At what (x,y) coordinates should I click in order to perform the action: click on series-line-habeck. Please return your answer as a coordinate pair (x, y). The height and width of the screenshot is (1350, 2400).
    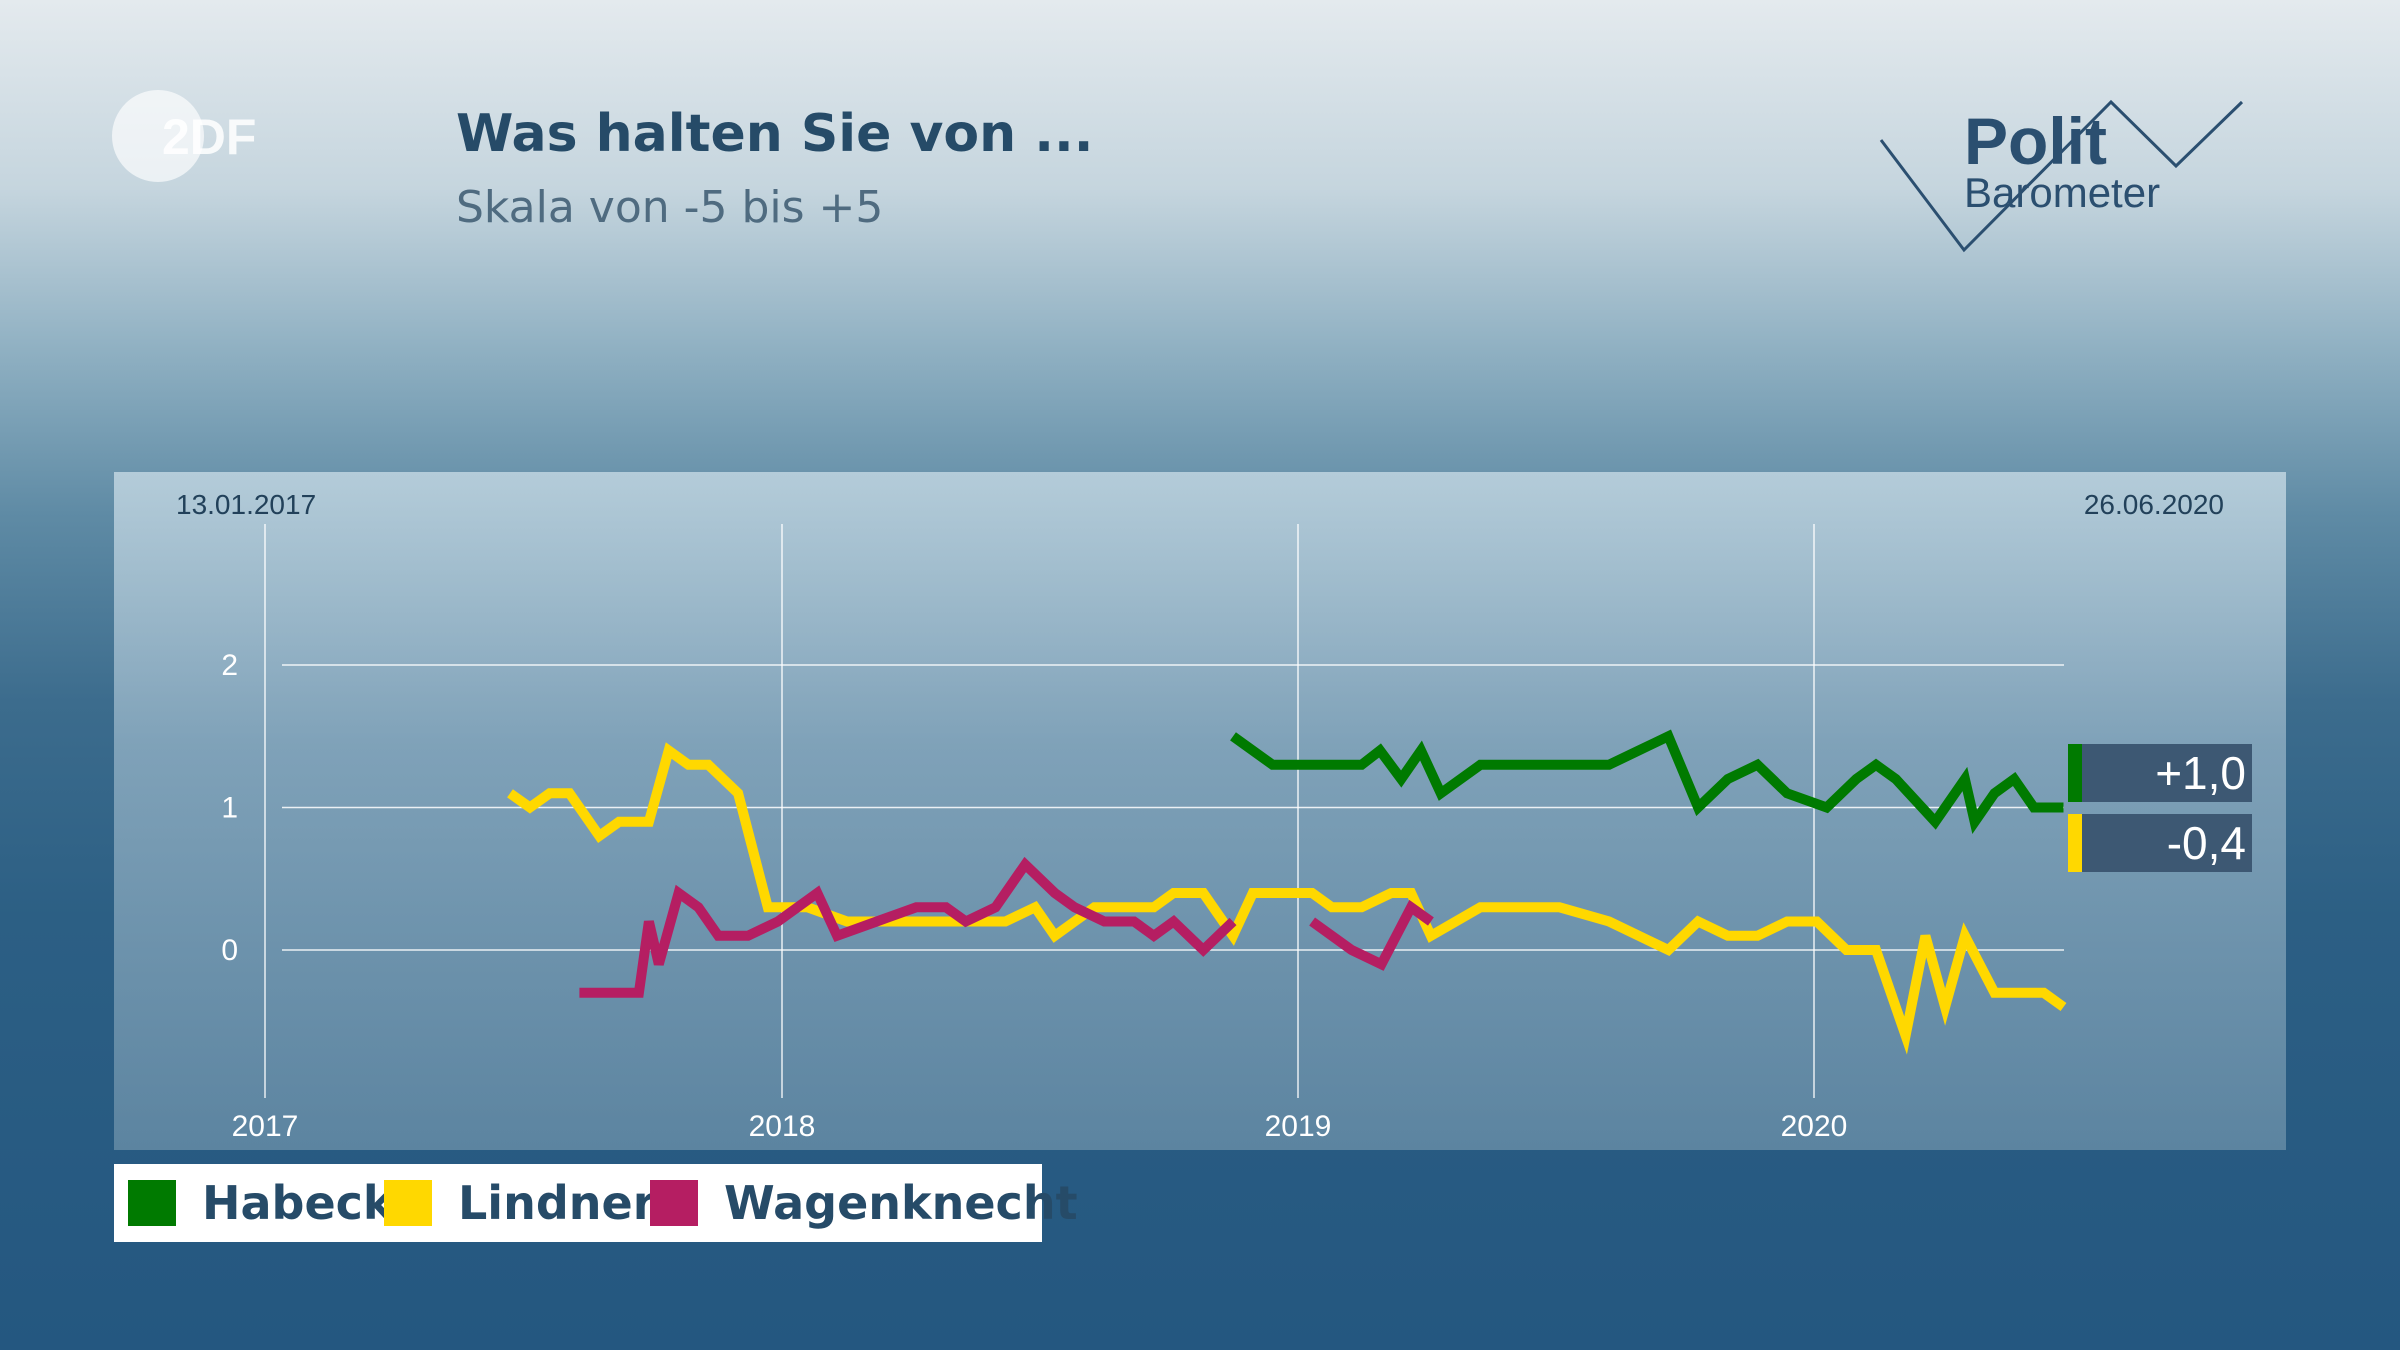
    Looking at the image, I should click on (1647, 781).